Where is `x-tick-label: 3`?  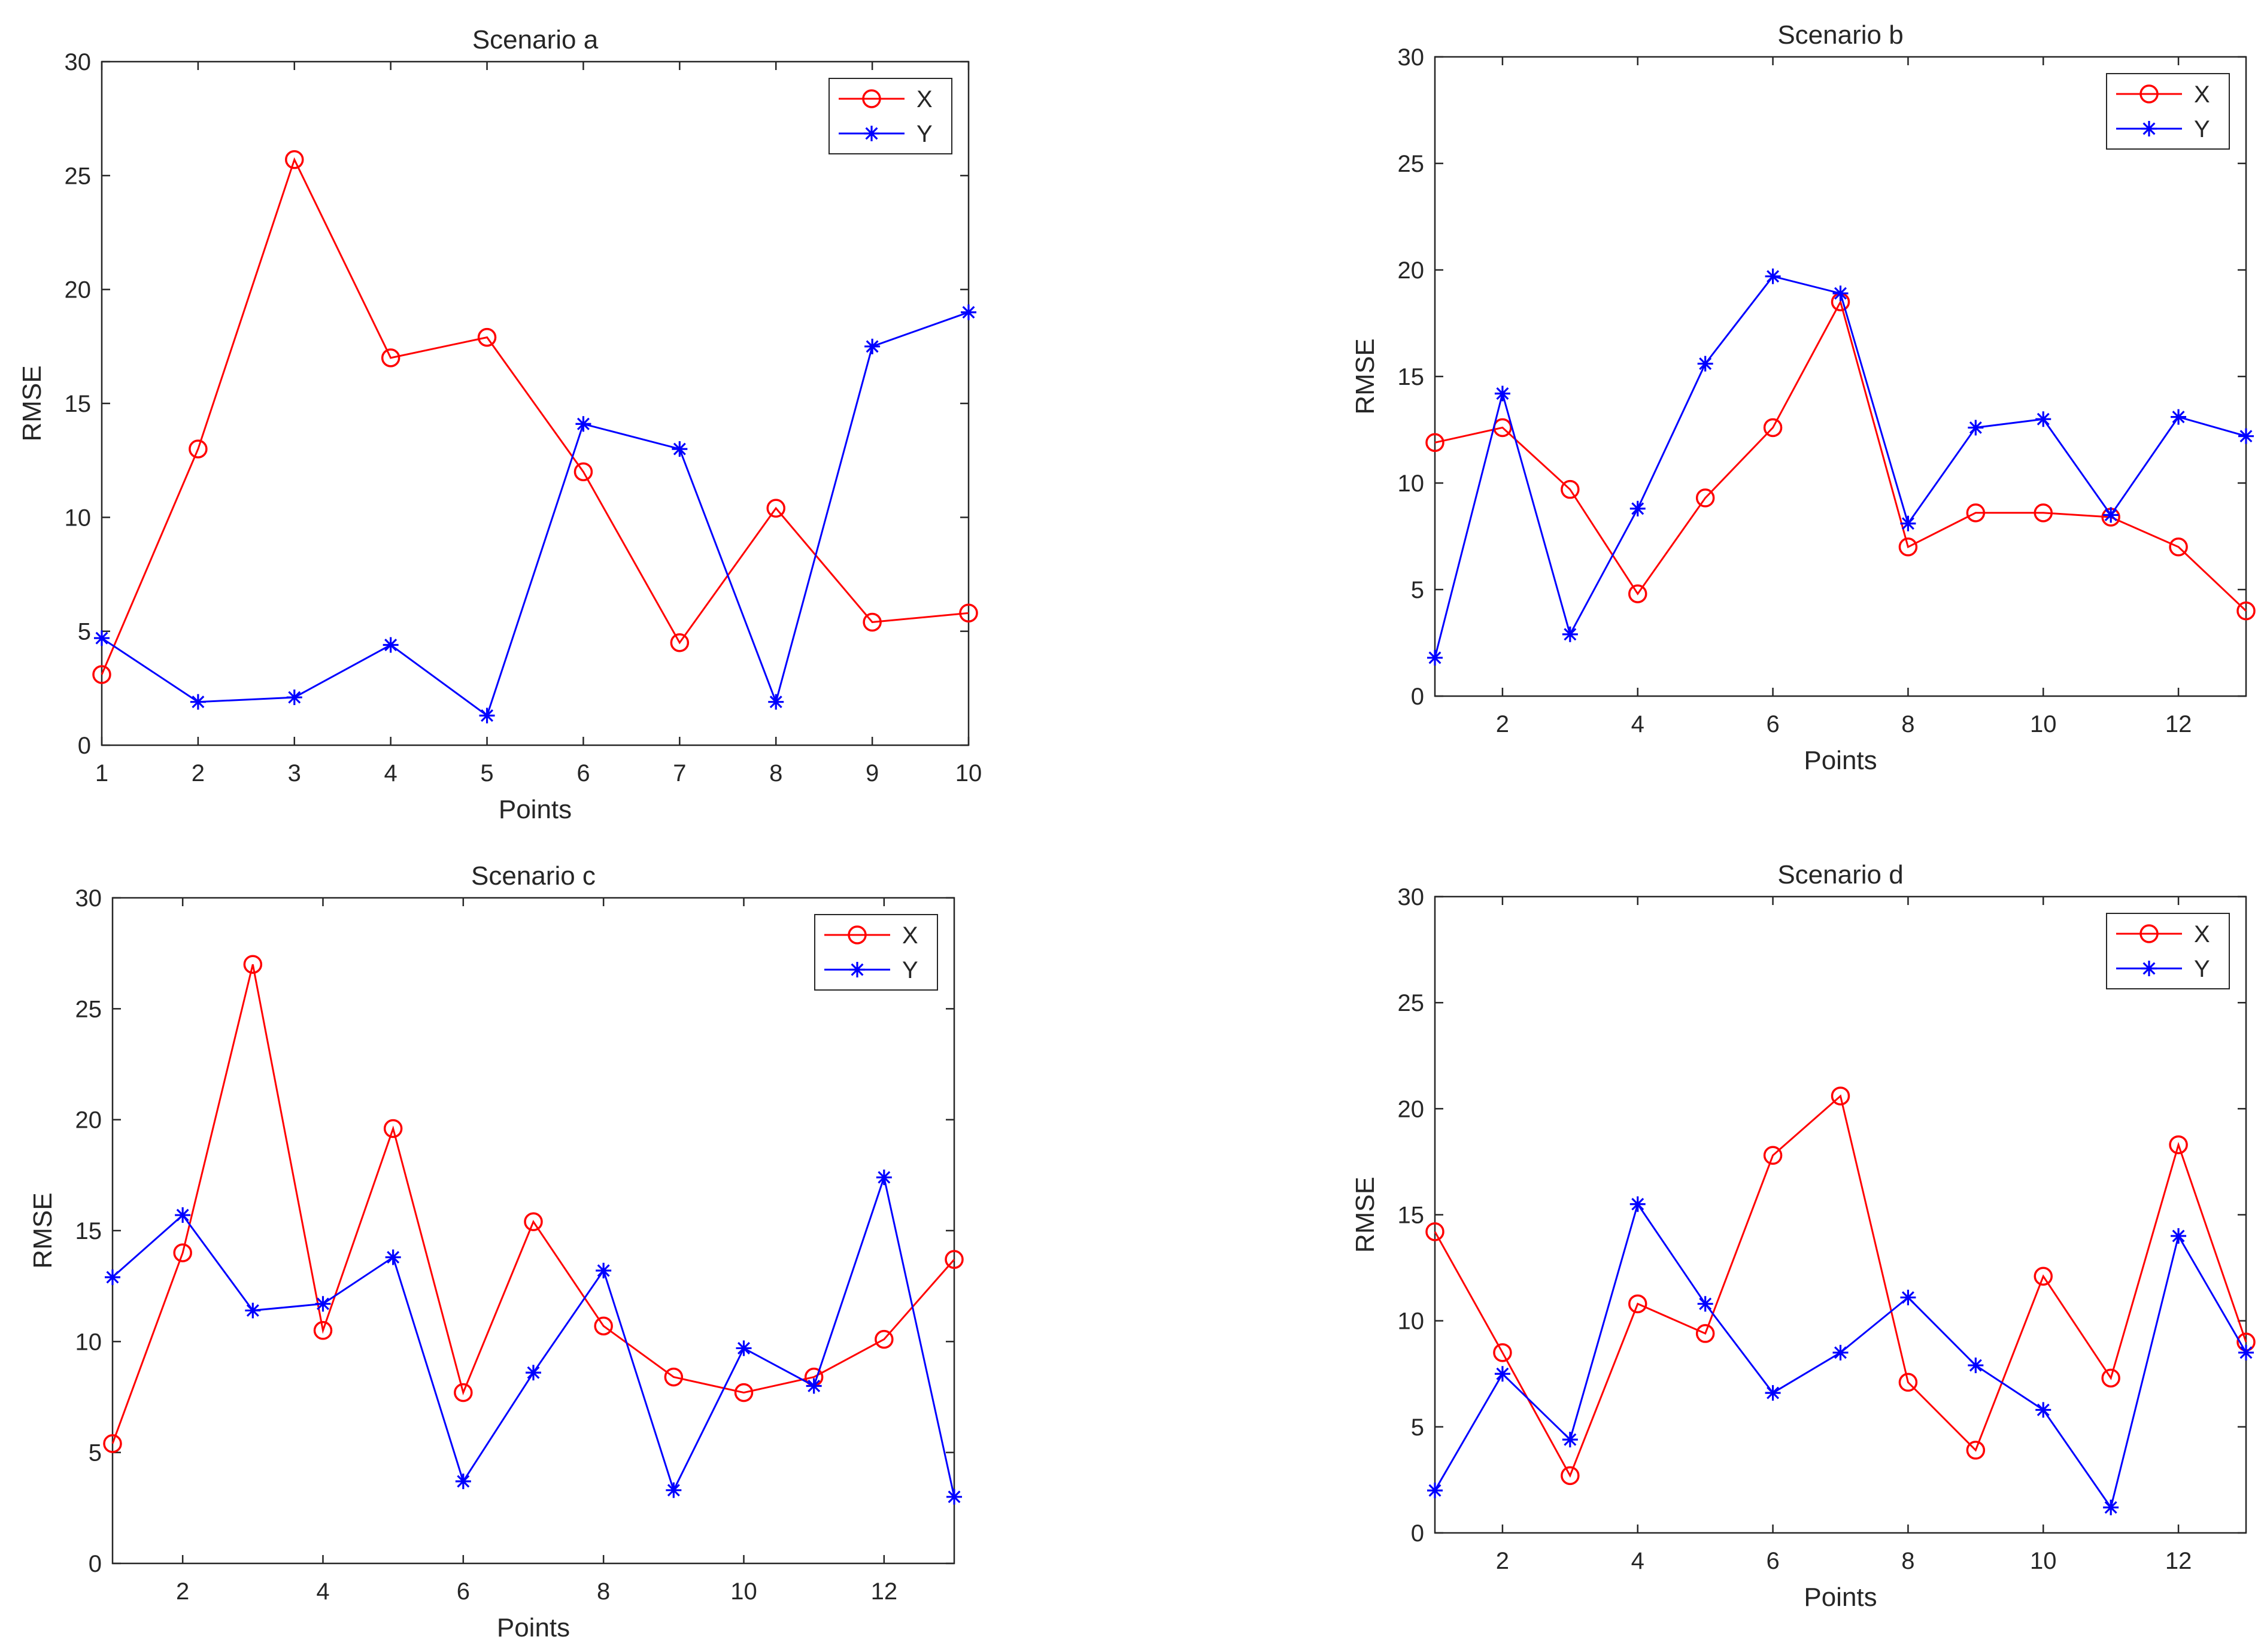 x-tick-label: 3 is located at coordinates (295, 773).